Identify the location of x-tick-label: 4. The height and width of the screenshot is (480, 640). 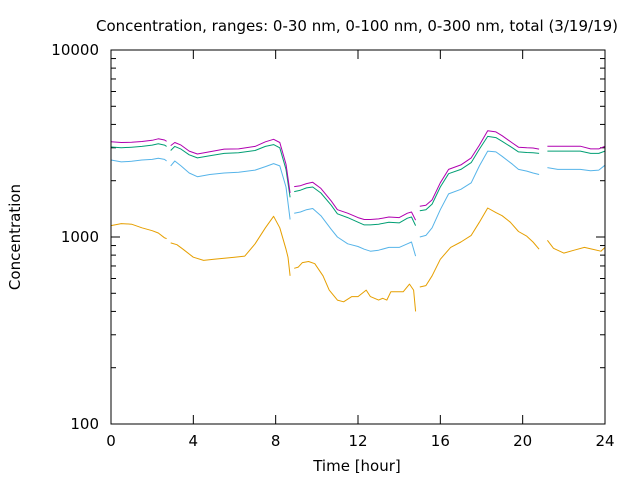
(194, 441).